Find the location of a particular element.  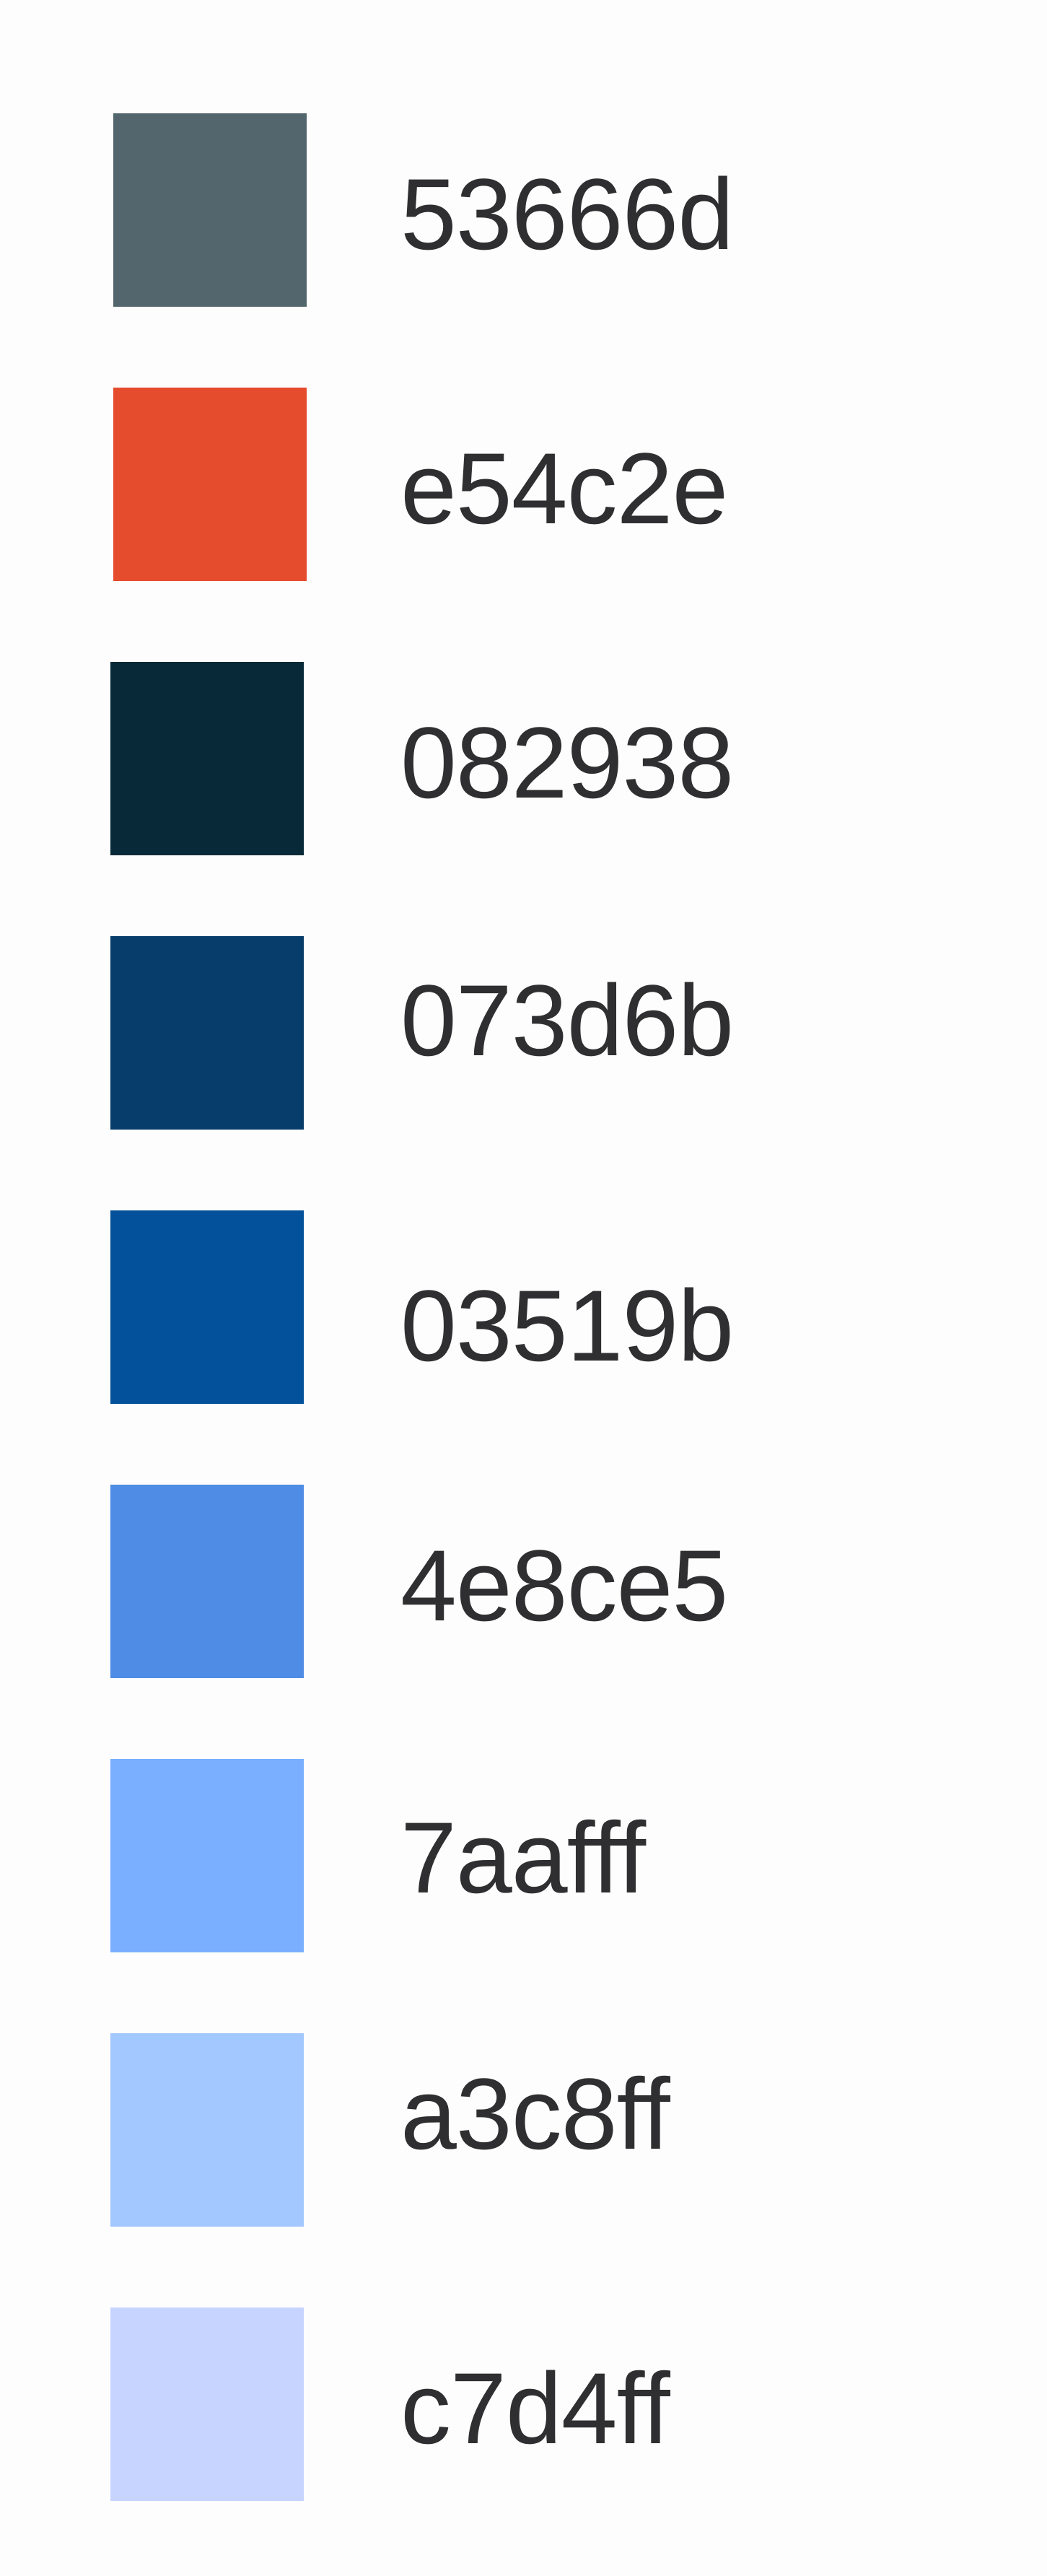

color-hex-label: a3c8ff is located at coordinates (535, 2113).